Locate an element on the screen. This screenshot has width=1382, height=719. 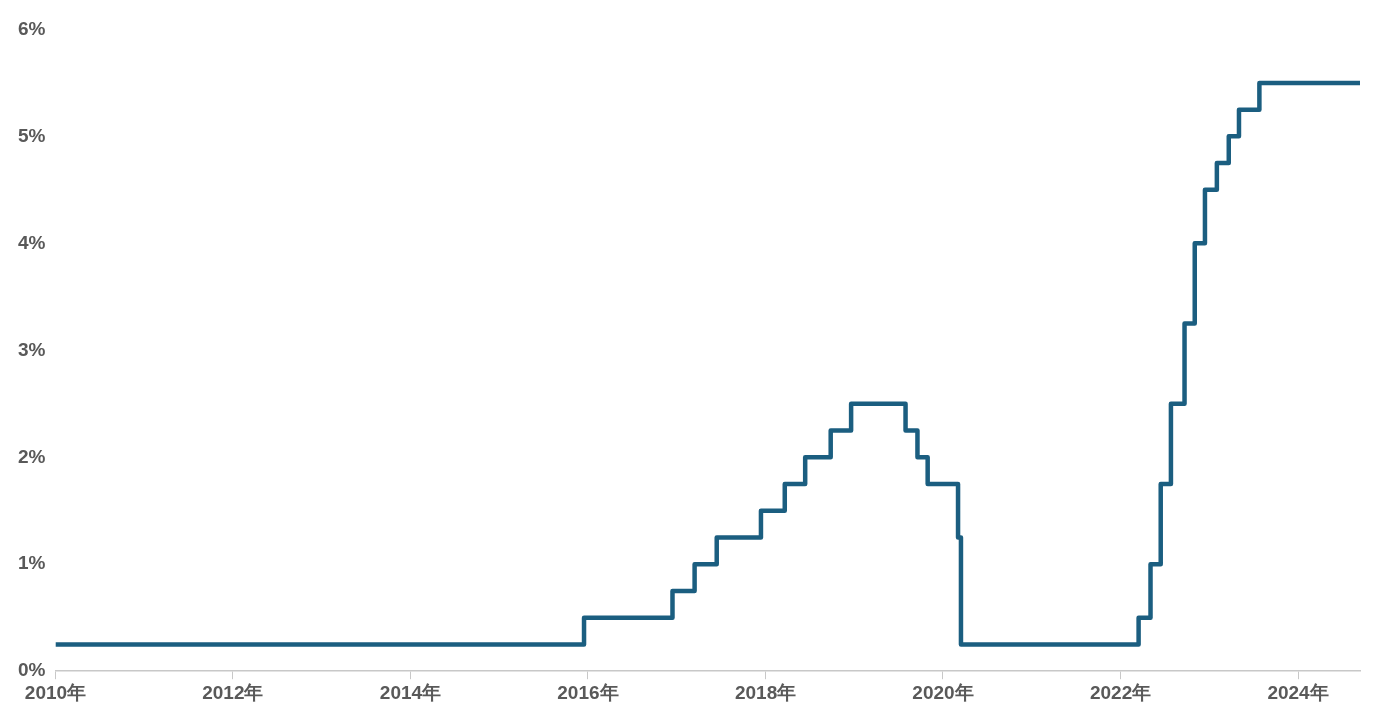
x-tick-label: 2018年 is located at coordinates (765, 692).